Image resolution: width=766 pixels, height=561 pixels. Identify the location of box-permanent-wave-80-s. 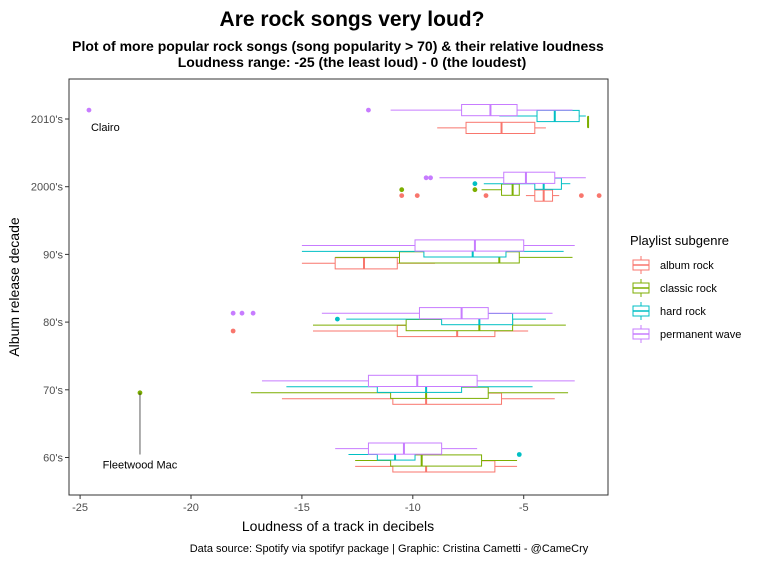
(437, 313).